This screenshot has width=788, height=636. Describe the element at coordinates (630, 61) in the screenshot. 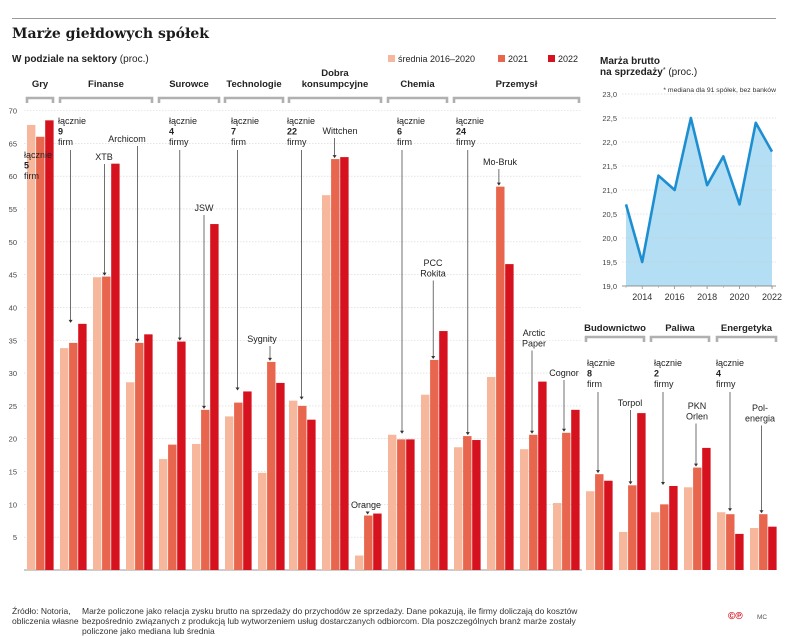

I see `line-chart-title-line: Marża brutto` at that location.